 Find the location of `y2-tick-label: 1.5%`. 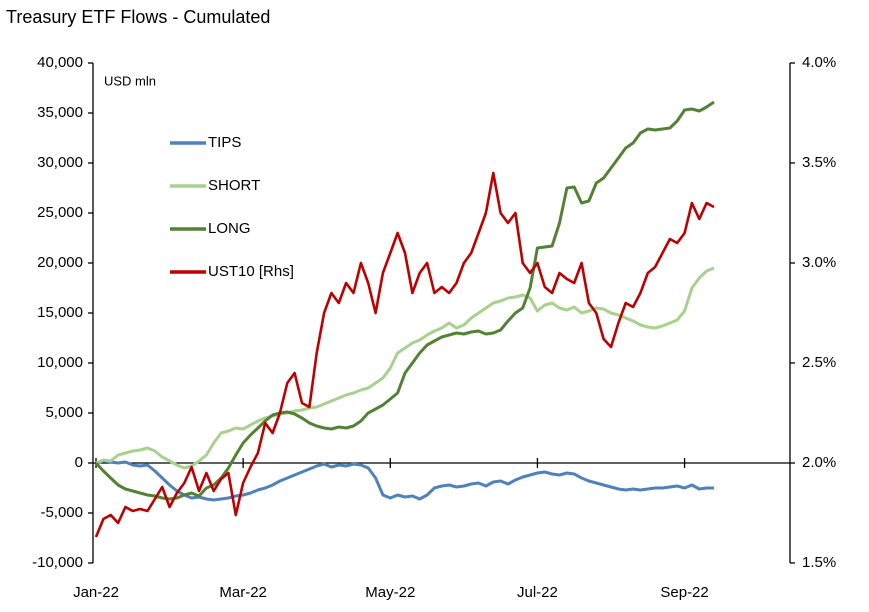

y2-tick-label: 1.5% is located at coordinates (819, 562).